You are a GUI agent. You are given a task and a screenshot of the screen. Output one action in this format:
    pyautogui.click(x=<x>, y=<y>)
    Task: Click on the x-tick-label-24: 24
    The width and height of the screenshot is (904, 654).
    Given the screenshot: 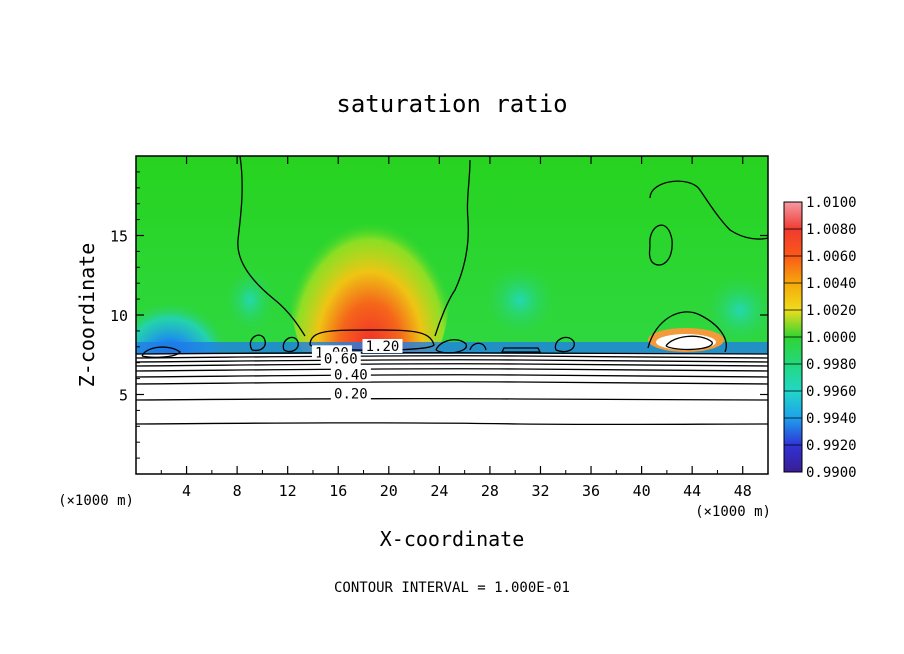 What is the action you would take?
    pyautogui.click(x=439, y=491)
    